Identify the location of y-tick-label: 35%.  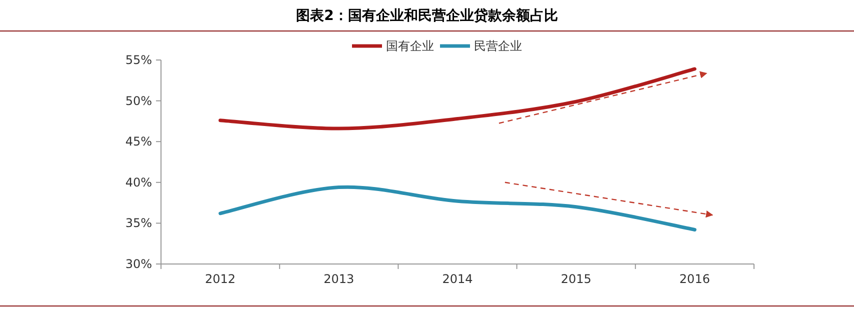
(138, 223).